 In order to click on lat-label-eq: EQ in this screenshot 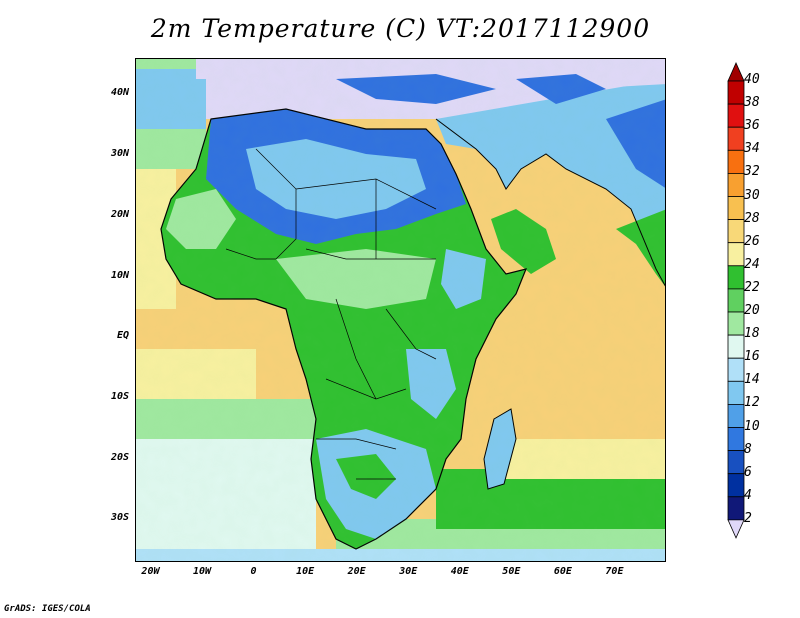, I will do `click(122, 336)`.